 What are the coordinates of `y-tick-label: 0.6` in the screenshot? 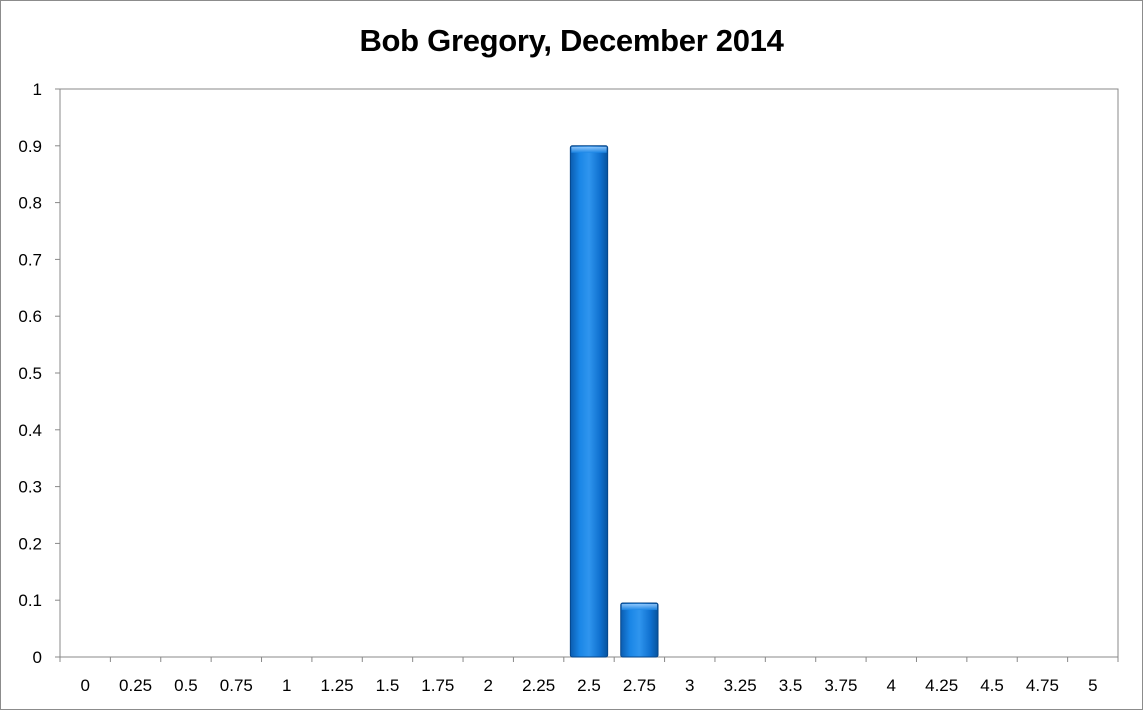 It's located at (30, 316).